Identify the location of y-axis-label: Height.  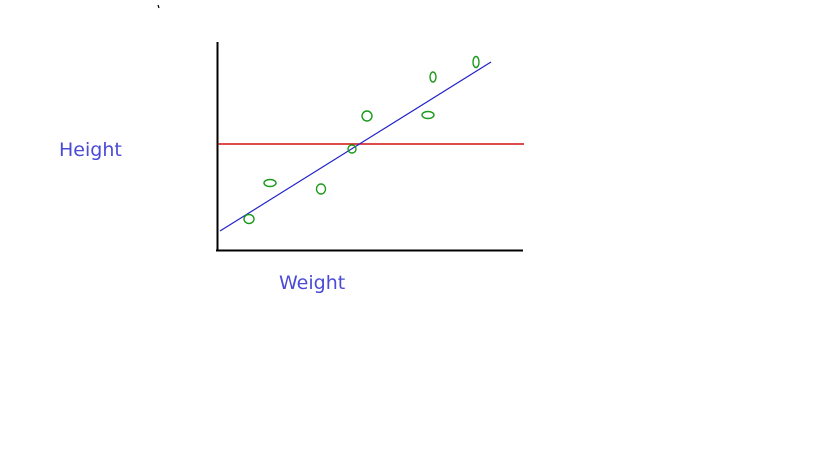
(90, 150).